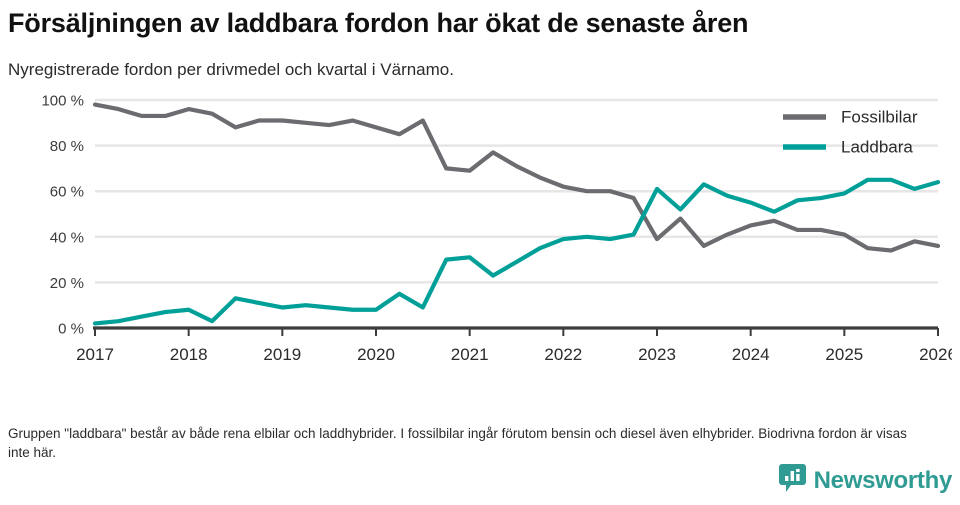  What do you see at coordinates (657, 354) in the screenshot?
I see `x-axis-tick-label: 2023` at bounding box center [657, 354].